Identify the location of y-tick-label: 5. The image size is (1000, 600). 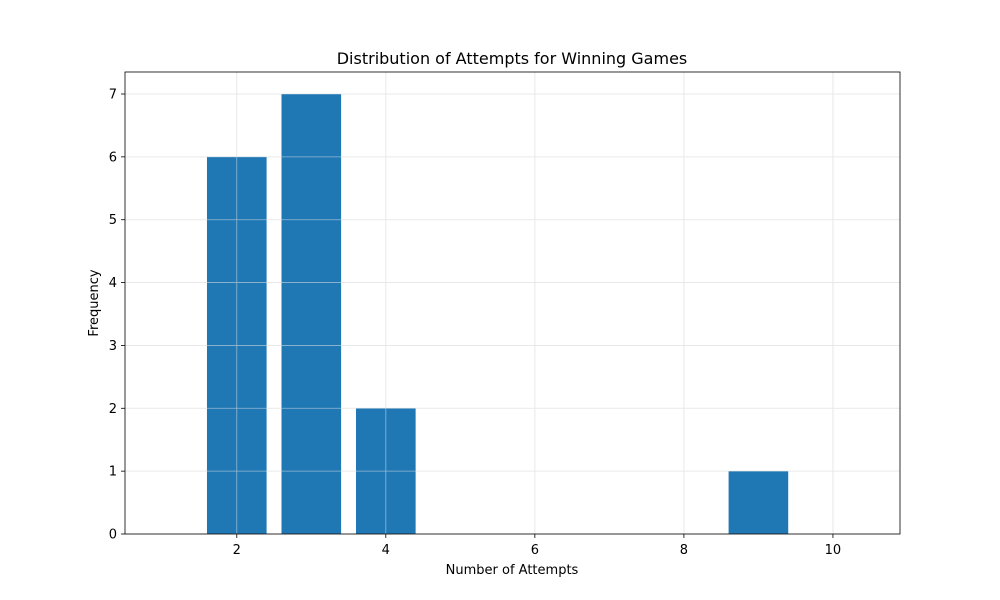
(113, 220).